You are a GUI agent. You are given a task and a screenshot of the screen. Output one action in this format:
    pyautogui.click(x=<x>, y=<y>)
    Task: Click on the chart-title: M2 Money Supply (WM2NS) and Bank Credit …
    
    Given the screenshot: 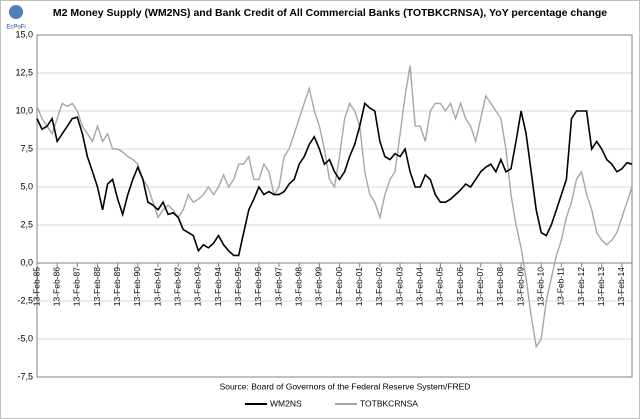 What is the action you would take?
    pyautogui.click(x=330, y=13)
    